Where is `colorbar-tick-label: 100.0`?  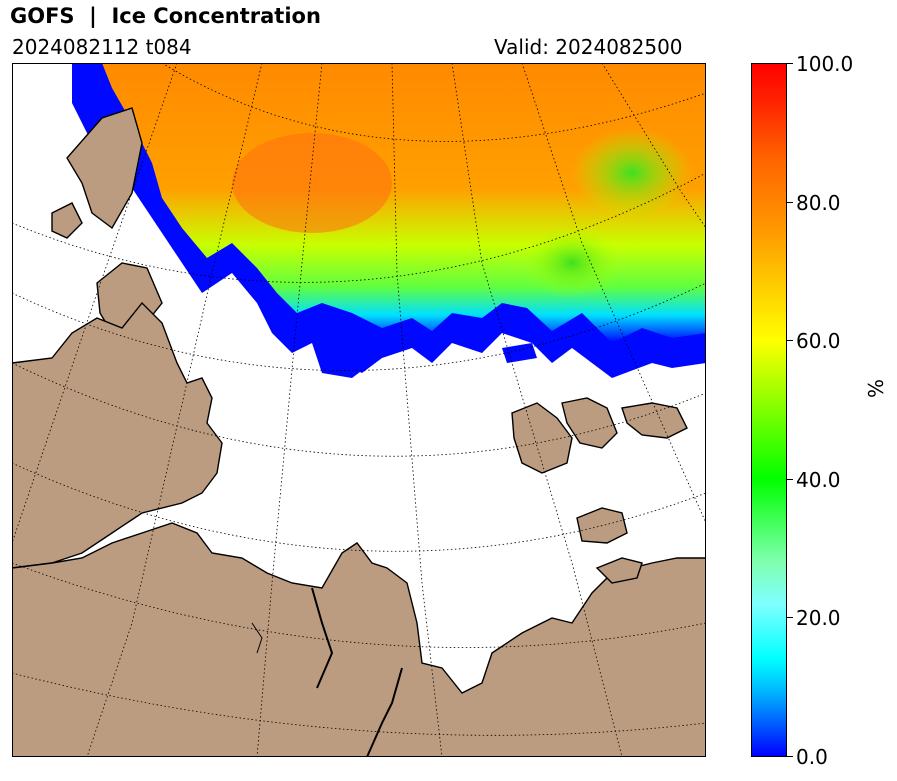
colorbar-tick-label: 100.0 is located at coordinates (825, 64).